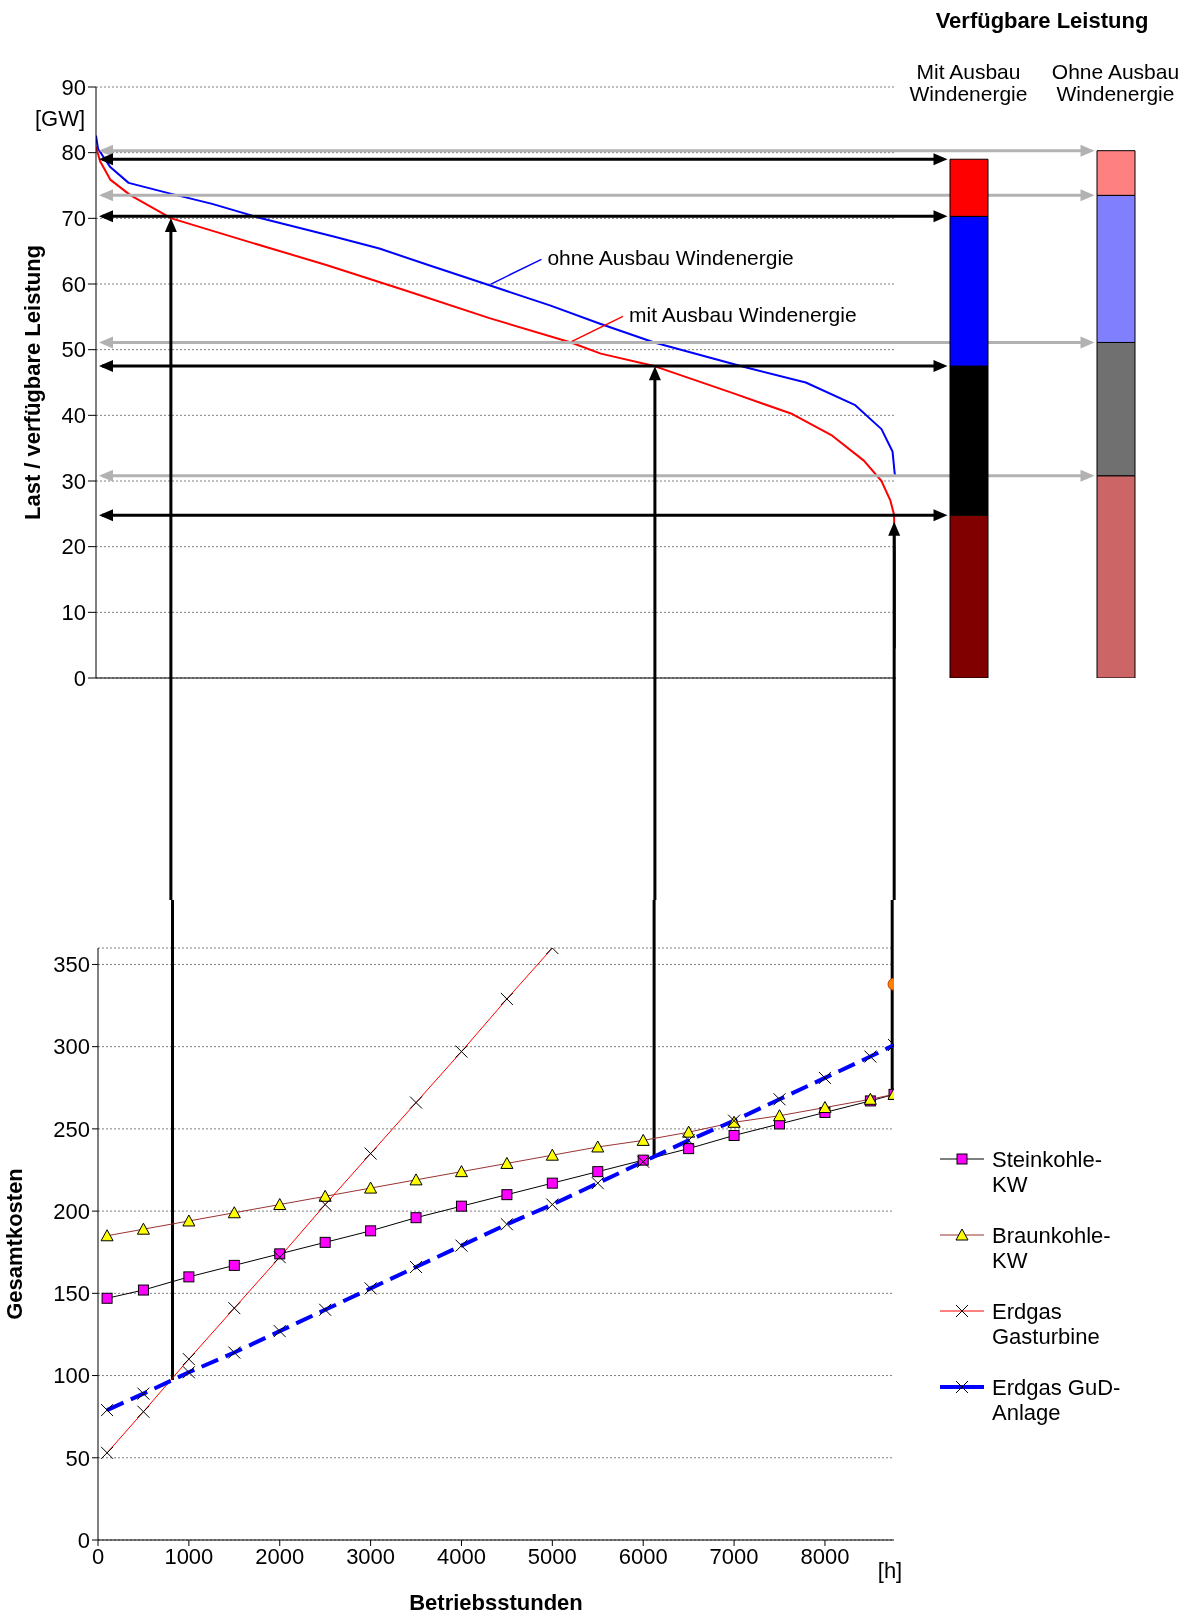 The height and width of the screenshot is (1618, 1202). I want to click on x-tick-label: 5000, so click(552, 1556).